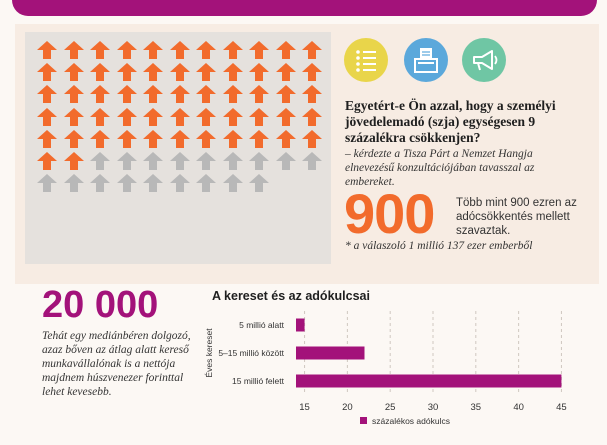 The width and height of the screenshot is (607, 445). I want to click on ballot-box-icon, so click(426, 60).